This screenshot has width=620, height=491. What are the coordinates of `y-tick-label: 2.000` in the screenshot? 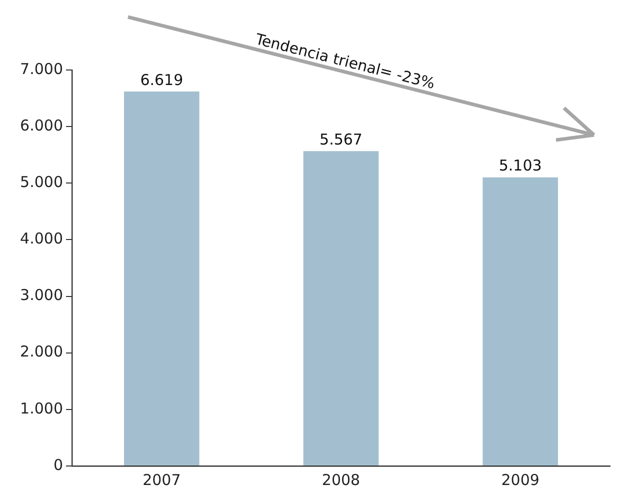 It's located at (41, 351).